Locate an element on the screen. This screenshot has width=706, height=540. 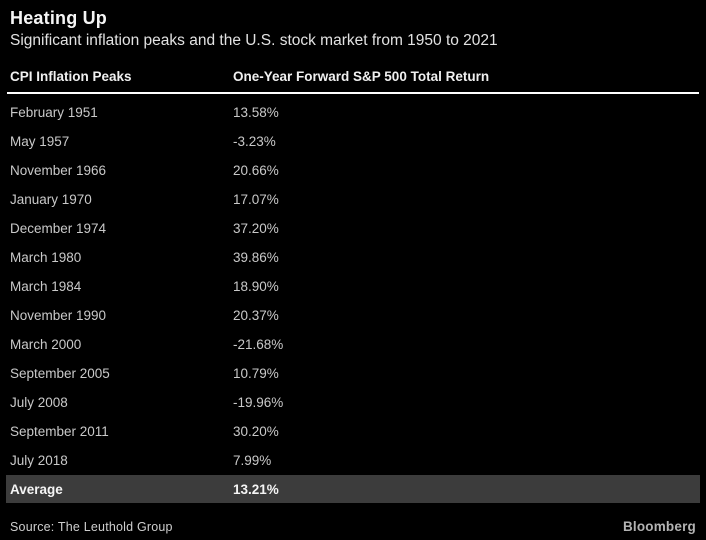
peak-date-cell: September 2011 is located at coordinates (59, 431).